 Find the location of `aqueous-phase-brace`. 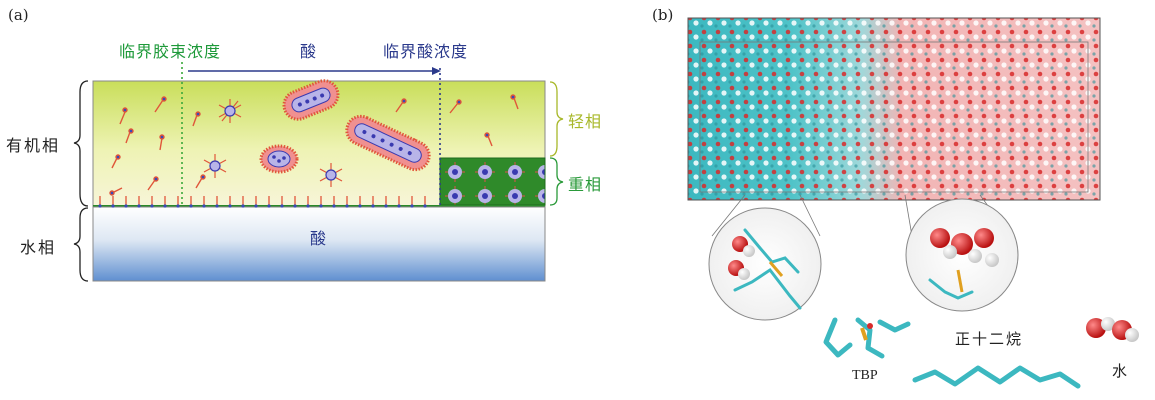

aqueous-phase-brace is located at coordinates (81, 244).